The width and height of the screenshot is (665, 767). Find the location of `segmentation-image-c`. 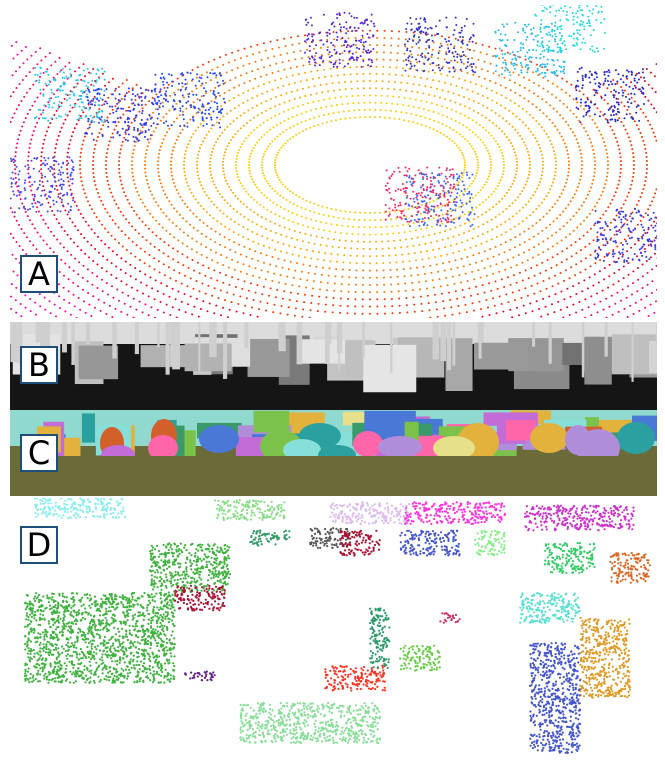

segmentation-image-c is located at coordinates (333, 453).